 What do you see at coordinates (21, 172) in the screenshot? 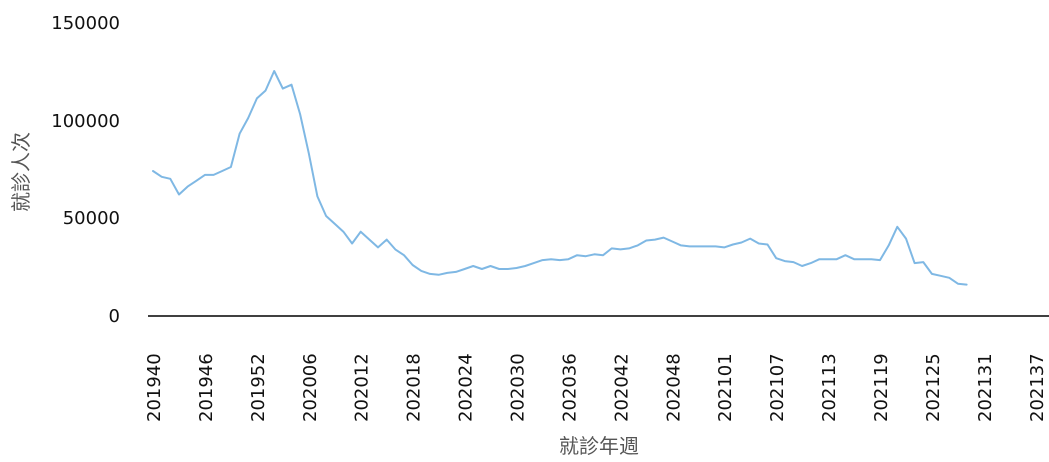
I see `y-axis-title: 就診人次` at bounding box center [21, 172].